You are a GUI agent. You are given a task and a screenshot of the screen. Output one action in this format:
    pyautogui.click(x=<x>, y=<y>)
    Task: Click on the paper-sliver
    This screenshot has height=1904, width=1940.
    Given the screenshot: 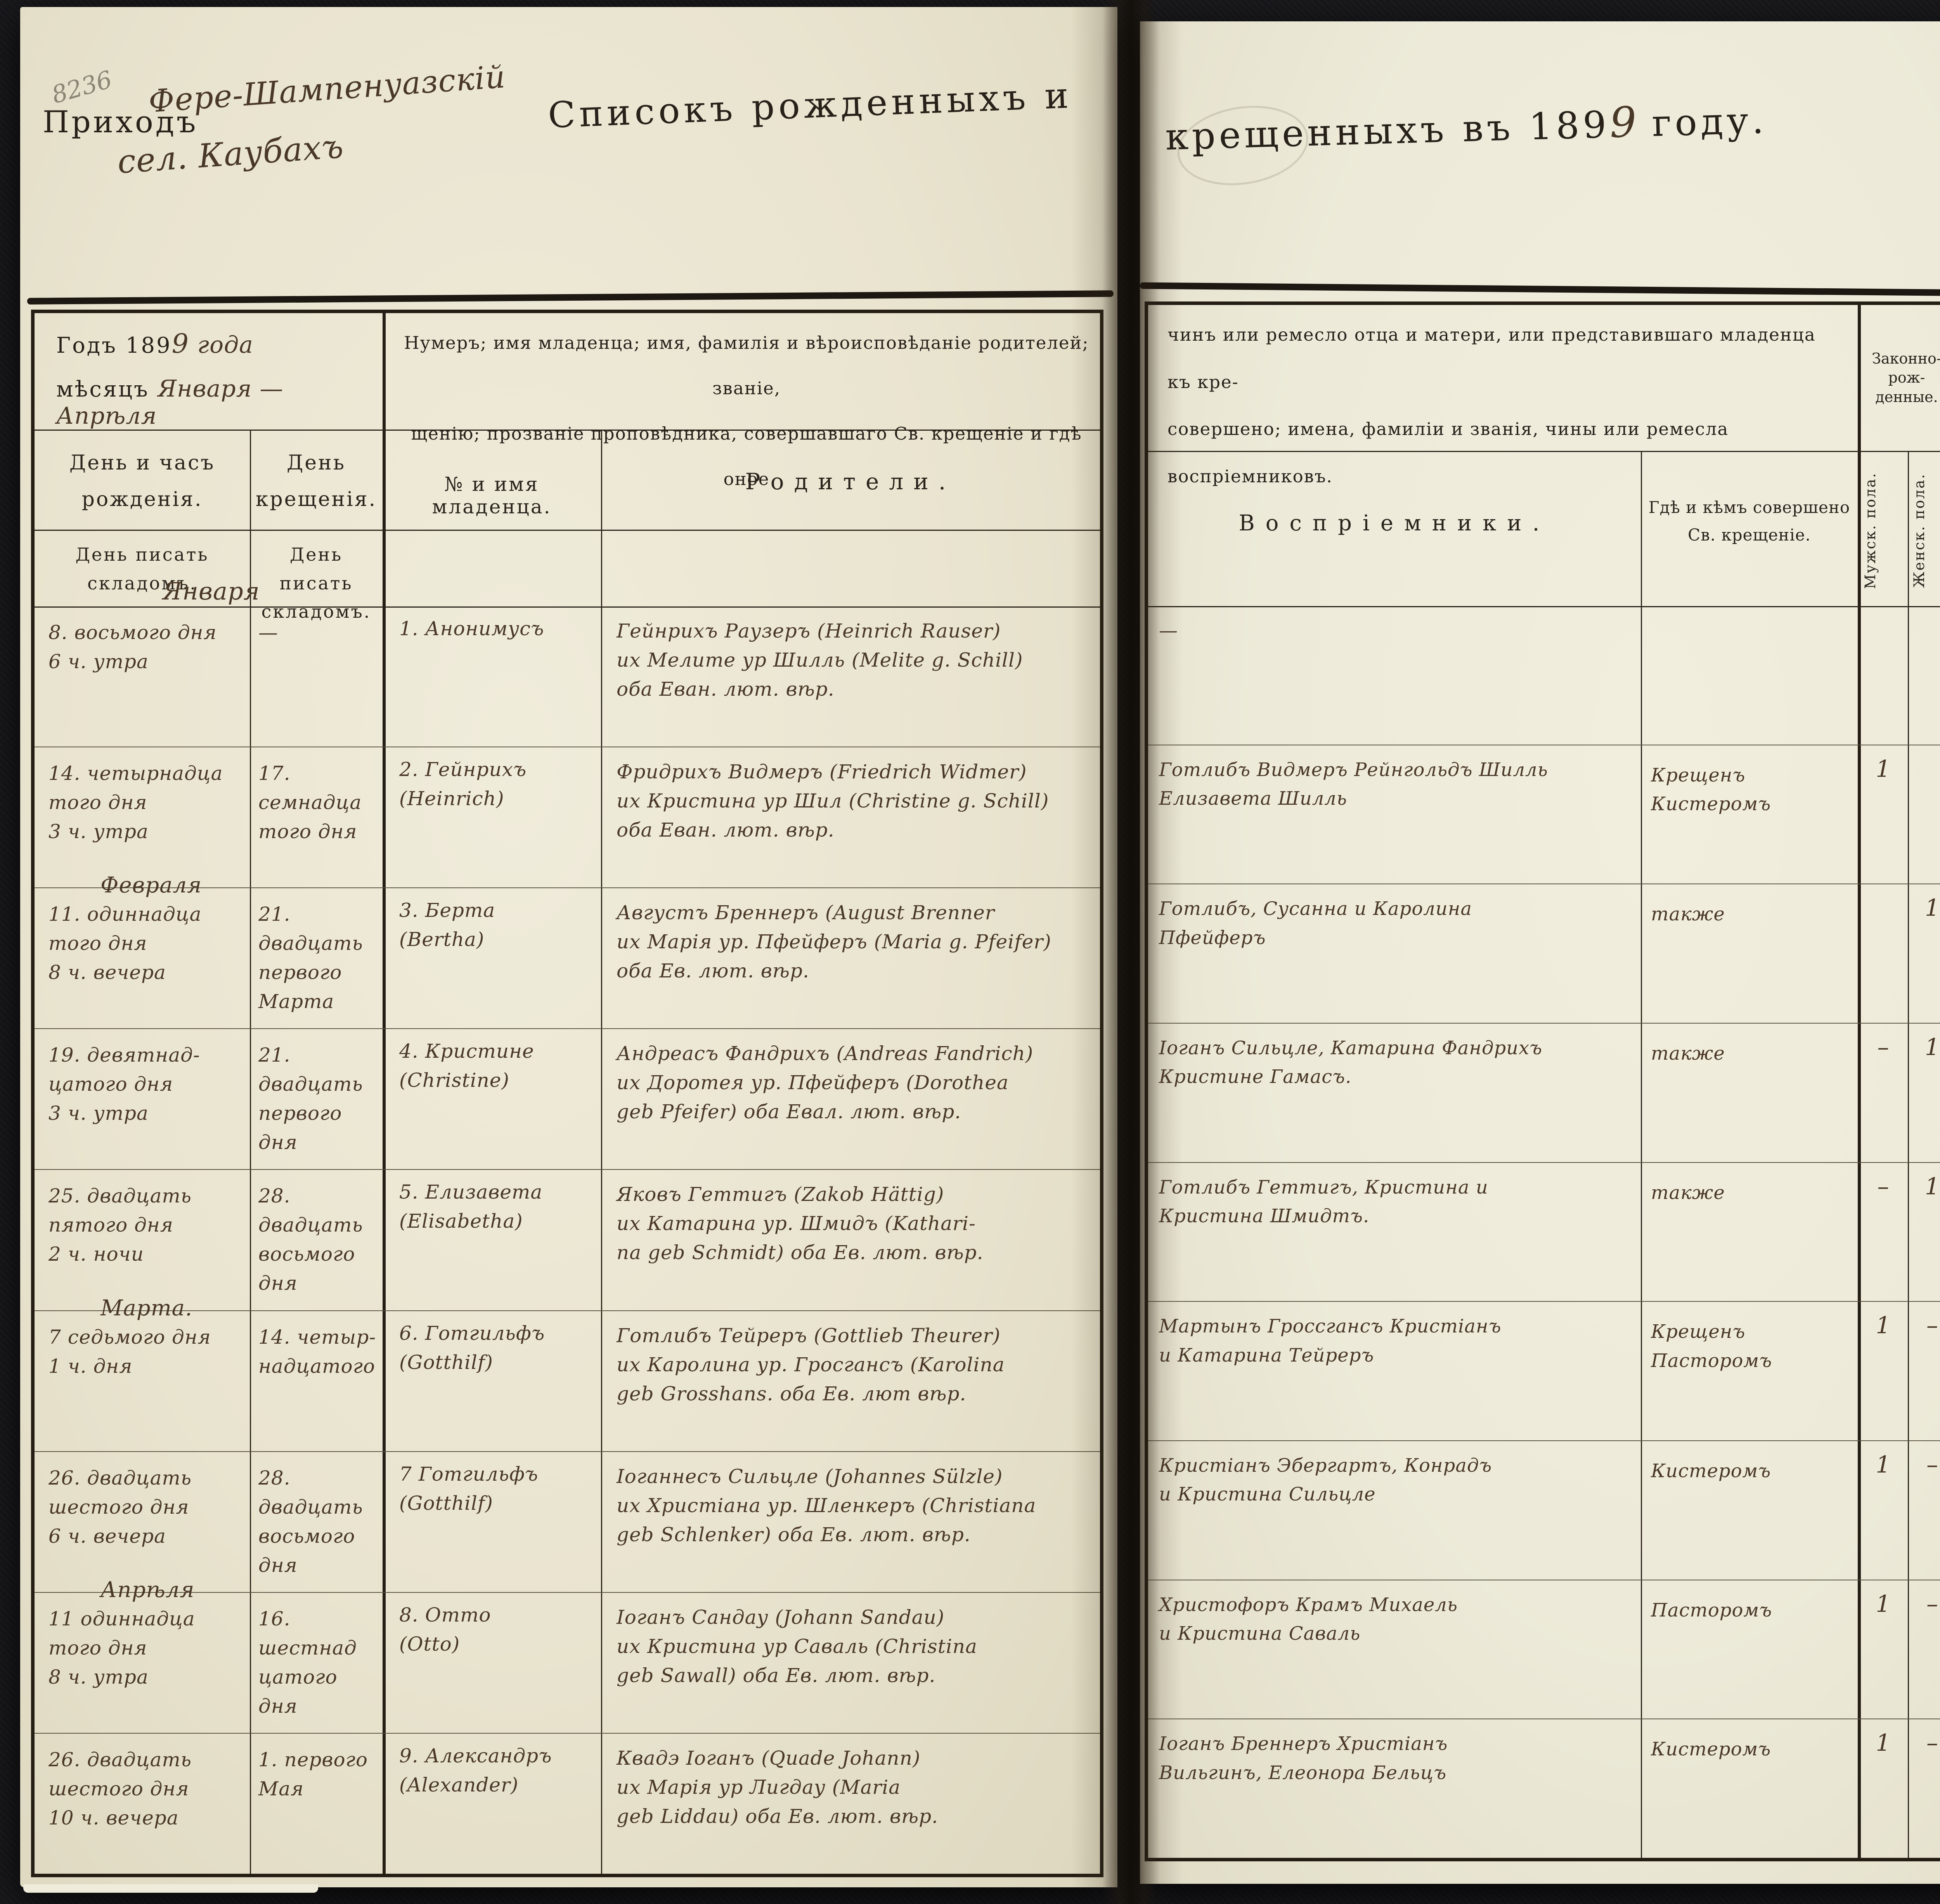 What is the action you would take?
    pyautogui.click(x=171, y=1889)
    